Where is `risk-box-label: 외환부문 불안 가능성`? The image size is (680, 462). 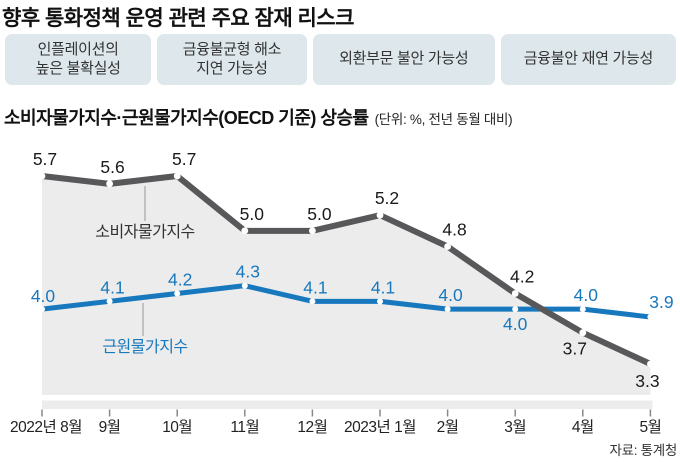
risk-box-label: 외환부문 불안 가능성 is located at coordinates (404, 59).